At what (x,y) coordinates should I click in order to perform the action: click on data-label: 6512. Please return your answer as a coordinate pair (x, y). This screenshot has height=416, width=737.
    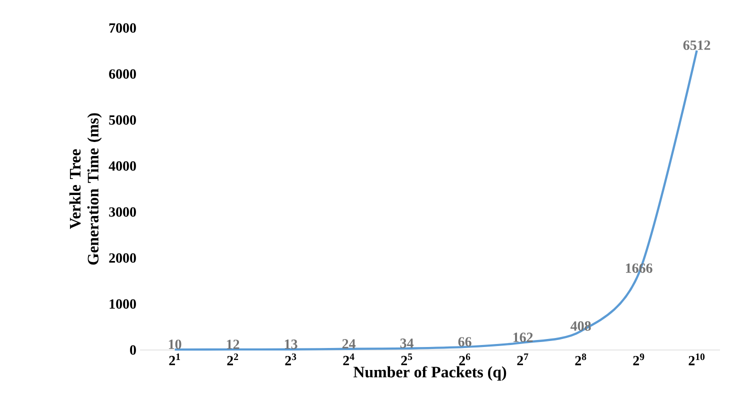
    Looking at the image, I should click on (696, 45).